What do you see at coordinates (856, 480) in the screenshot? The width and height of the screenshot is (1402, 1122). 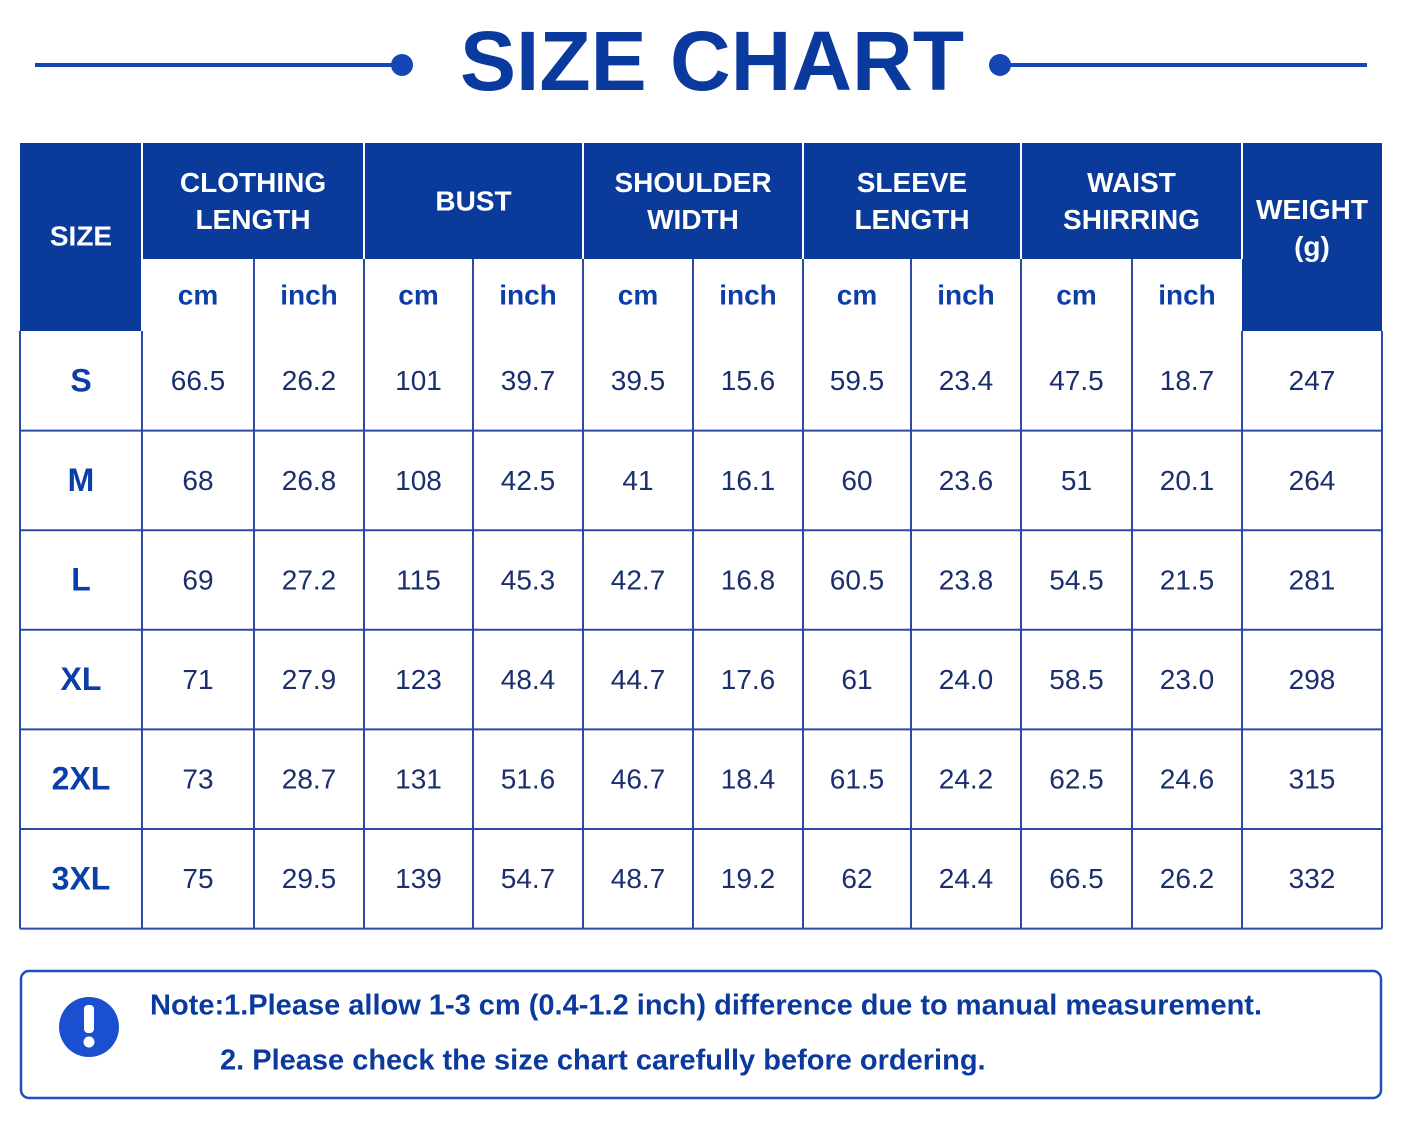 I see `cell-value: 60` at bounding box center [856, 480].